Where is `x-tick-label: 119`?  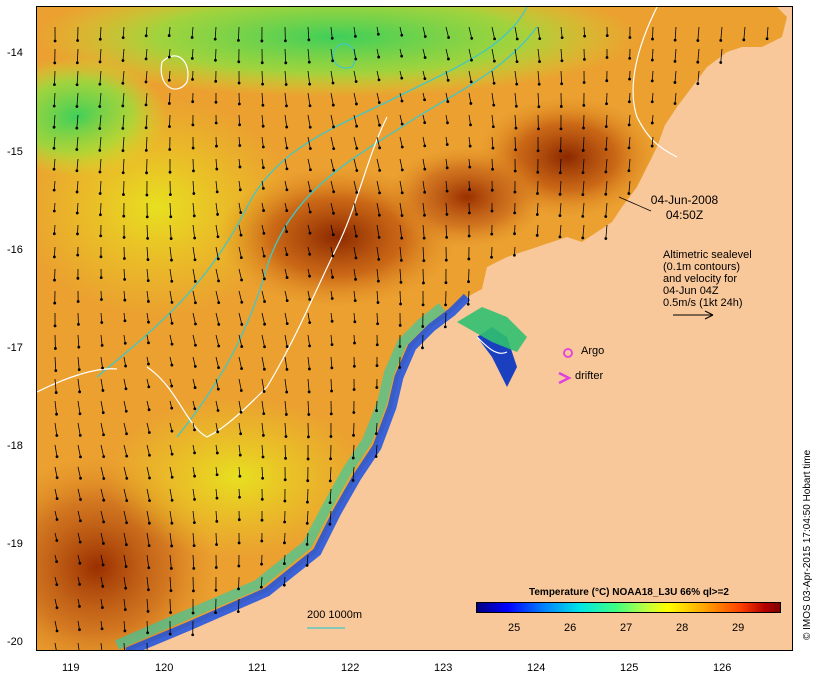
x-tick-label: 119 is located at coordinates (71, 668).